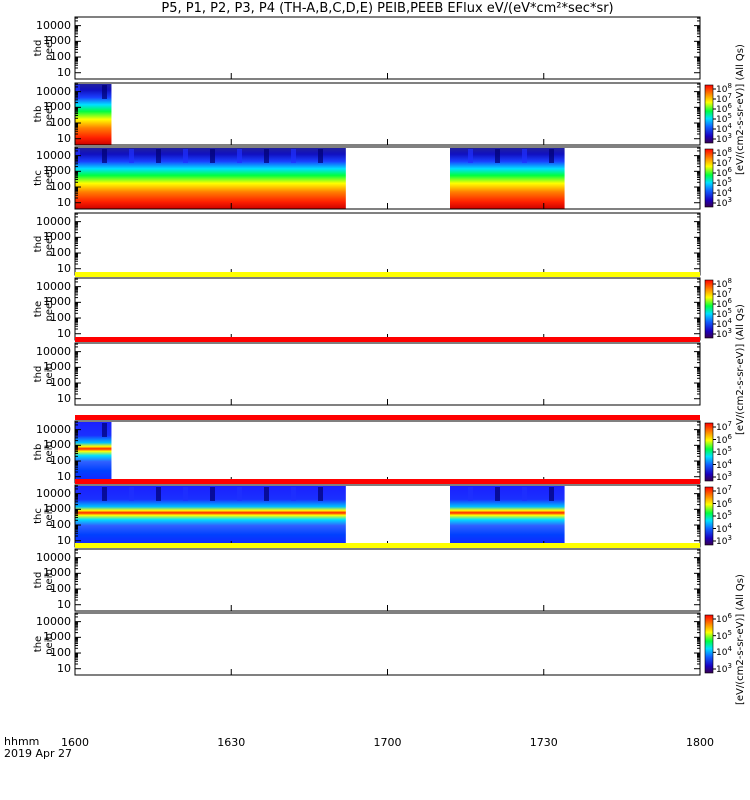 This screenshot has height=800, width=750. I want to click on panel-thd_peib, so click(387, 371).